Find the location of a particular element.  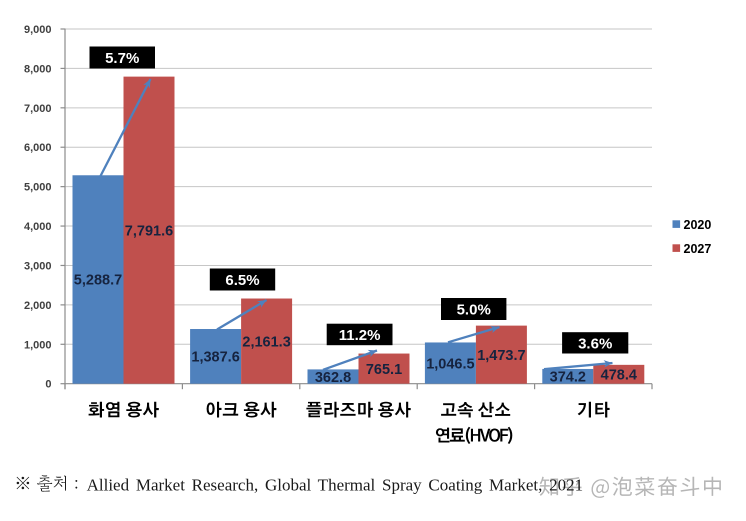

svg-text: 7,000 is located at coordinates (38, 109).